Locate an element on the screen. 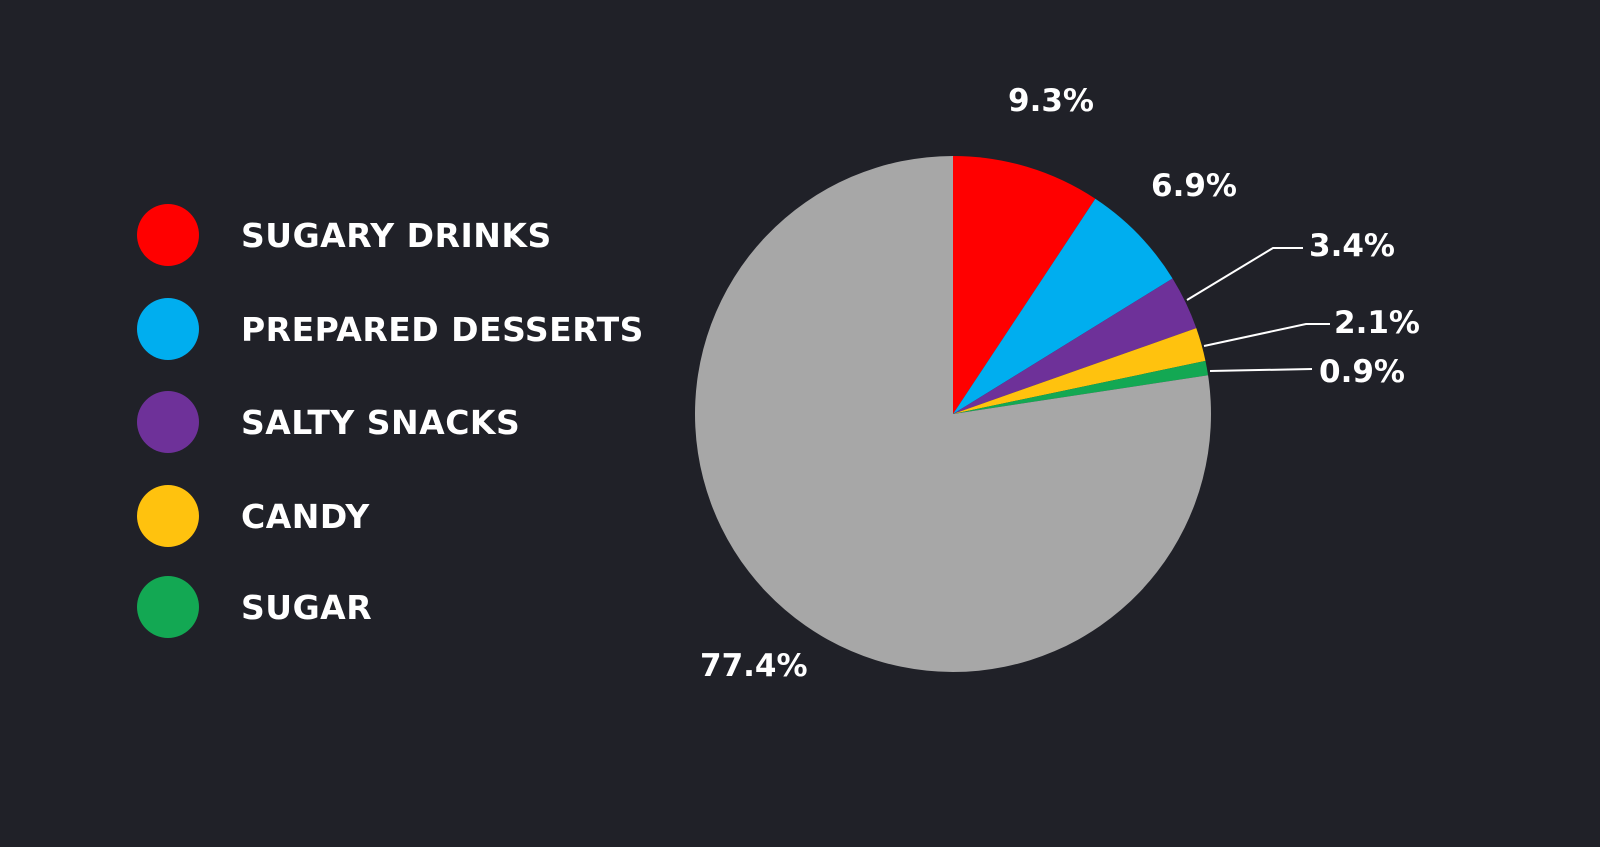 Image resolution: width=1600 pixels, height=847 pixels. pie-slice-candy is located at coordinates (1079, 371).